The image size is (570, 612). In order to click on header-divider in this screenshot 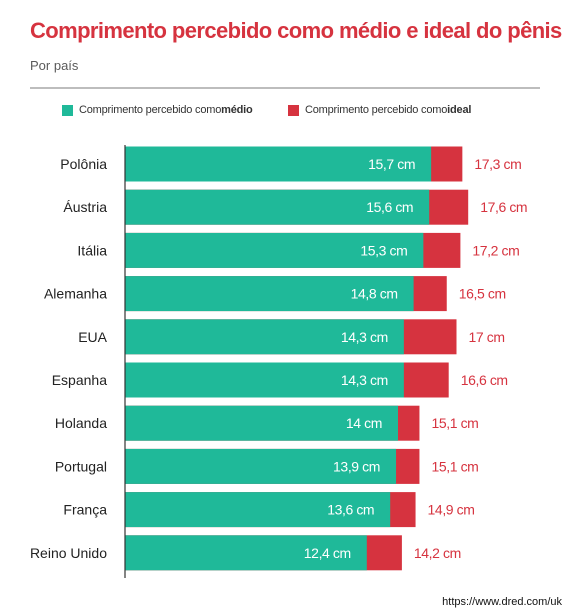, I will do `click(285, 88)`.